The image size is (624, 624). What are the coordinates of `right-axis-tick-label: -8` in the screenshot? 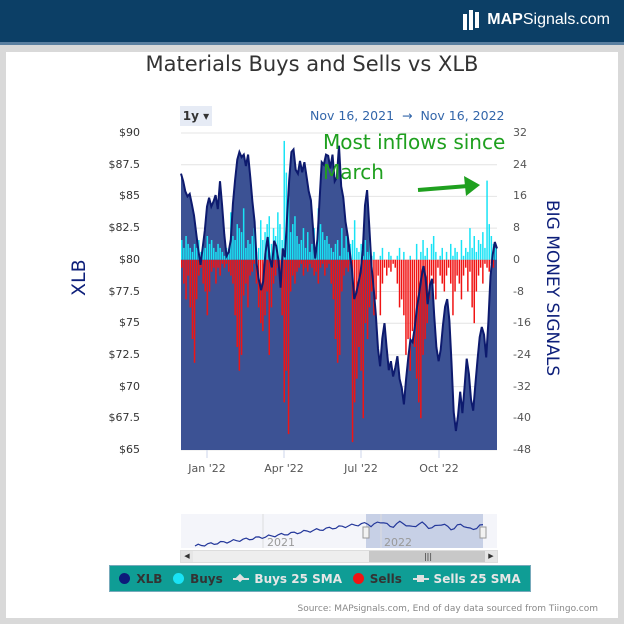 It's located at (518, 291).